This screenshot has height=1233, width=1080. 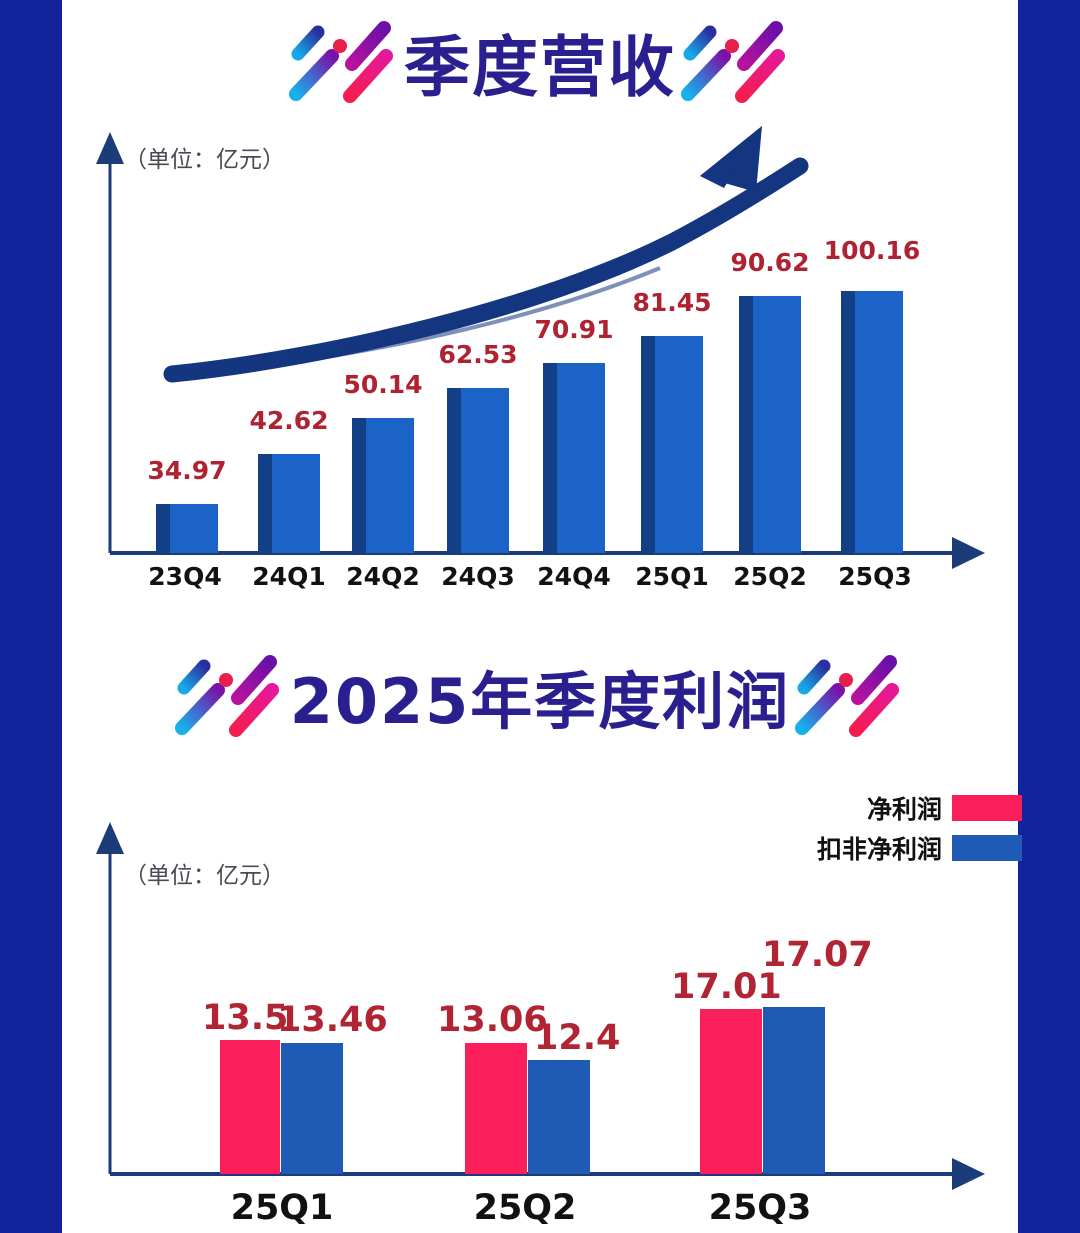 I want to click on bar-24Q4, so click(x=574, y=451).